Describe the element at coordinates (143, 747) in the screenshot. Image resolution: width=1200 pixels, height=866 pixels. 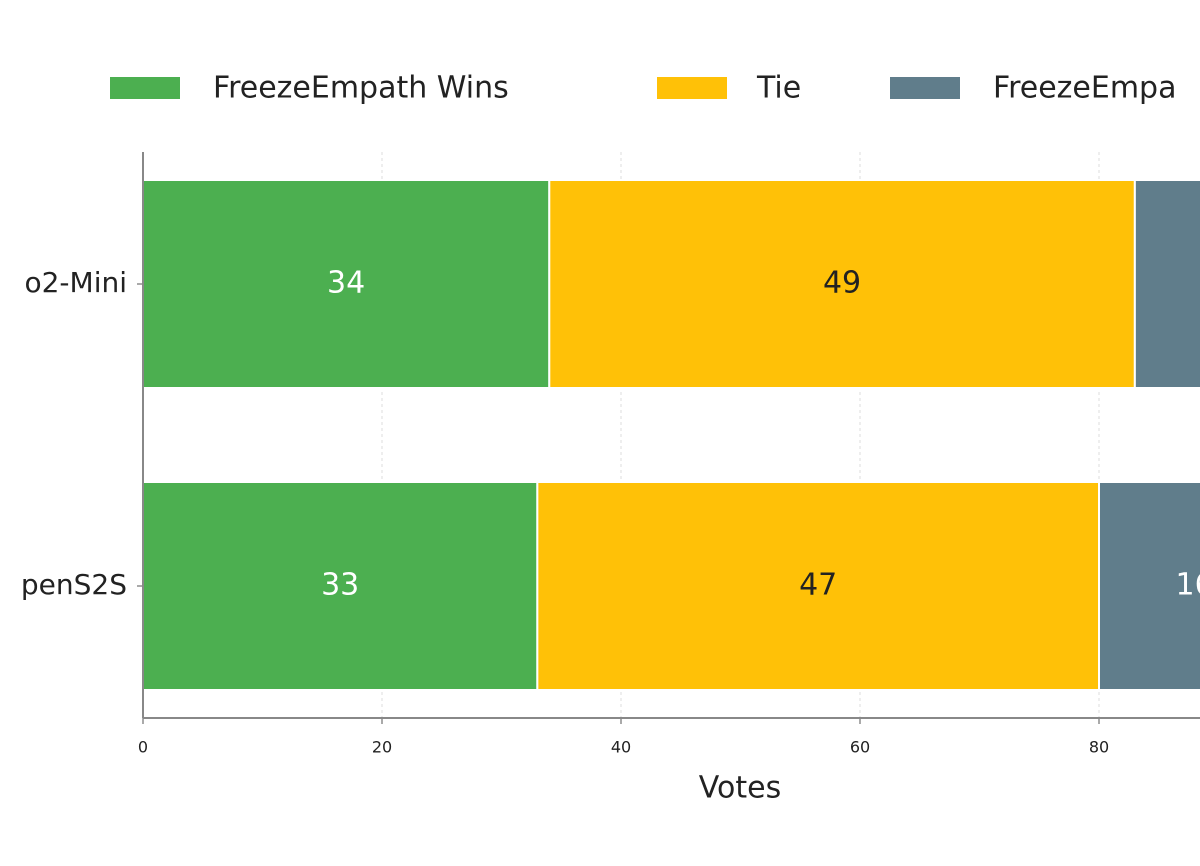
I see `x-tick-label: 0` at that location.